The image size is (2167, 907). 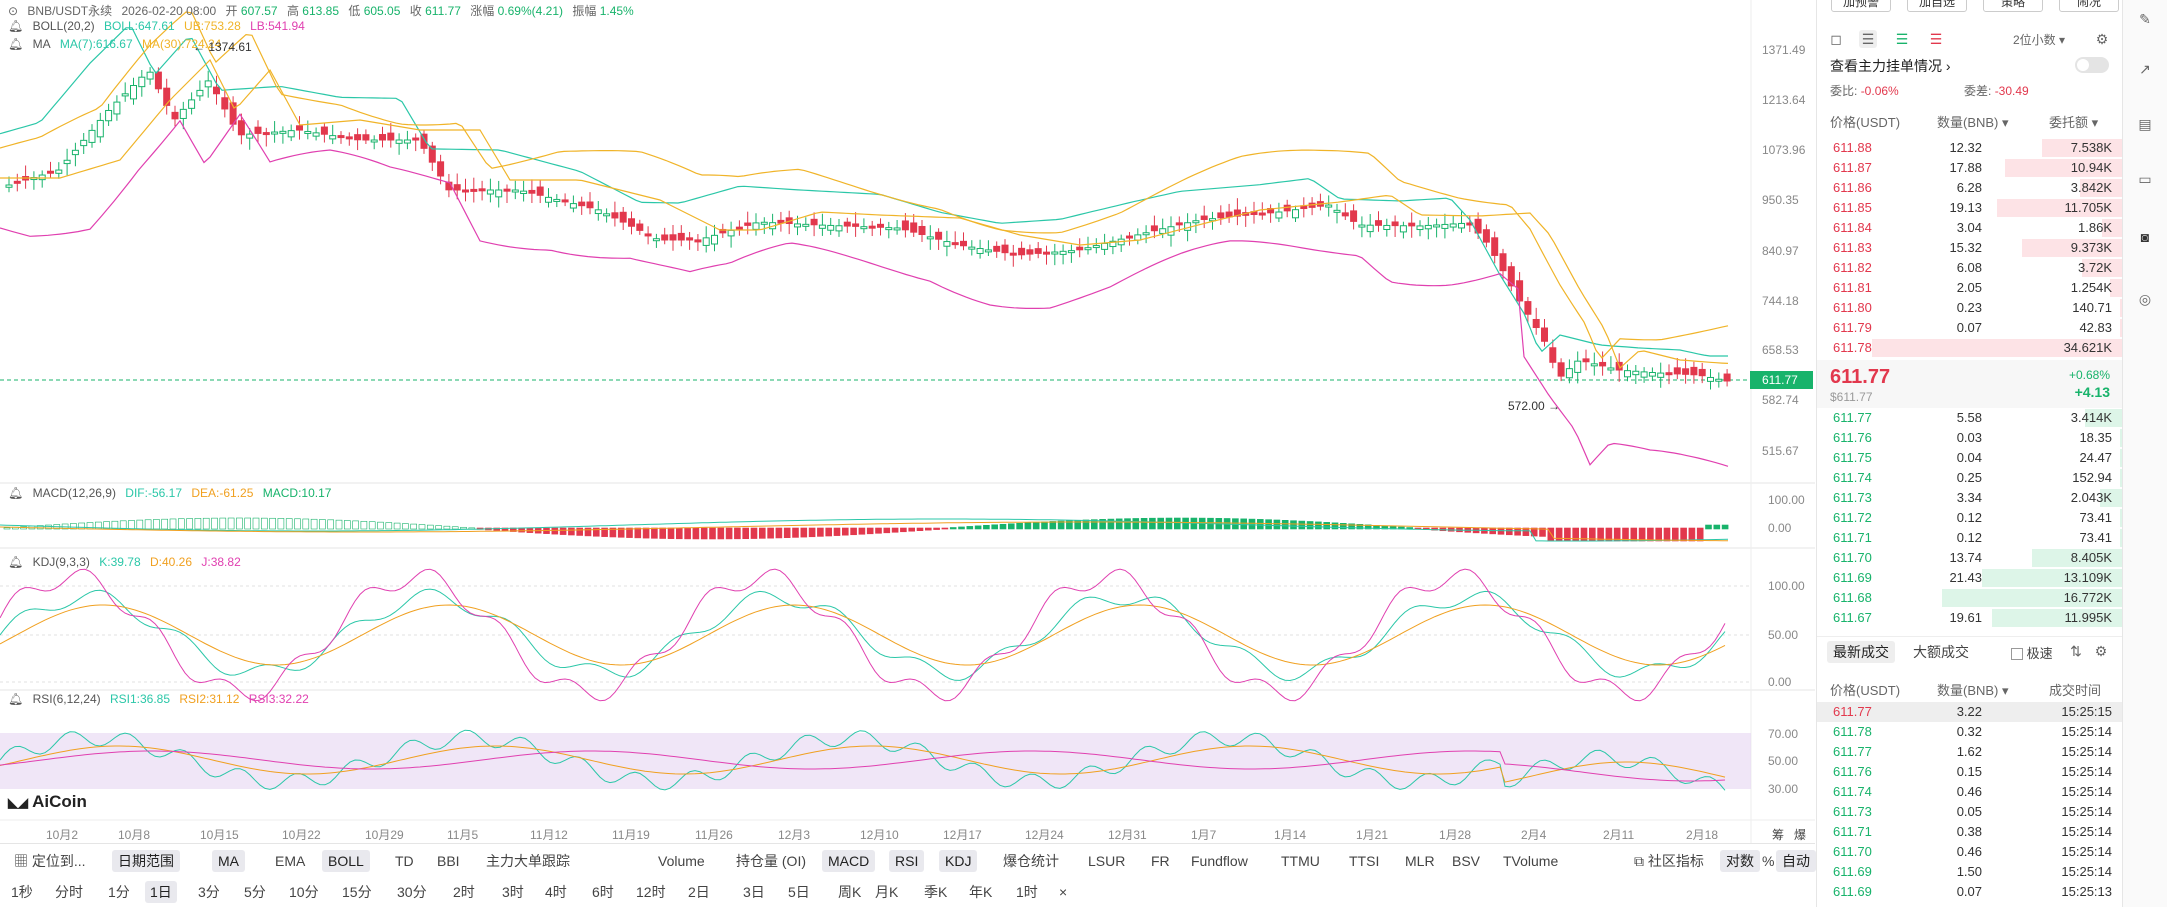 I want to click on timeframe-8: 30分, so click(x=412, y=892).